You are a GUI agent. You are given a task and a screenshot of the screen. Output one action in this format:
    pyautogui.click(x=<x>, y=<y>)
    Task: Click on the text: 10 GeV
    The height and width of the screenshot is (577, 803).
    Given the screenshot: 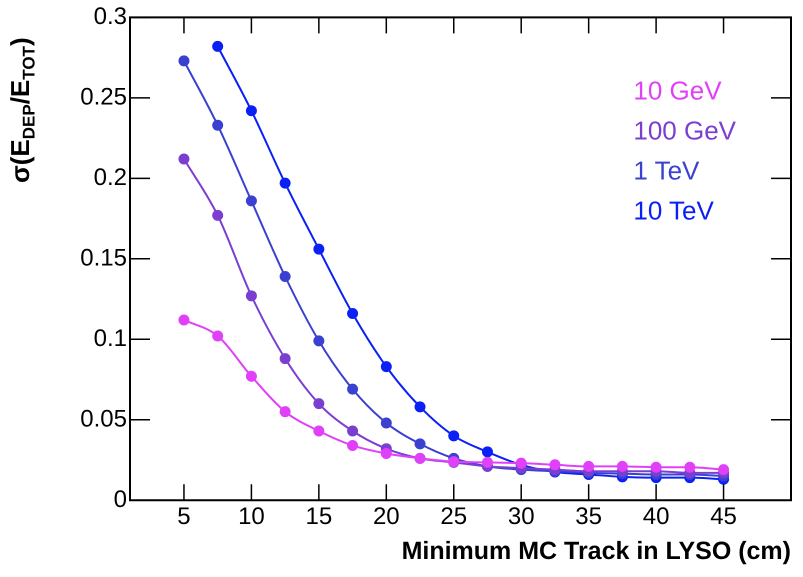 What is the action you would take?
    pyautogui.click(x=677, y=91)
    